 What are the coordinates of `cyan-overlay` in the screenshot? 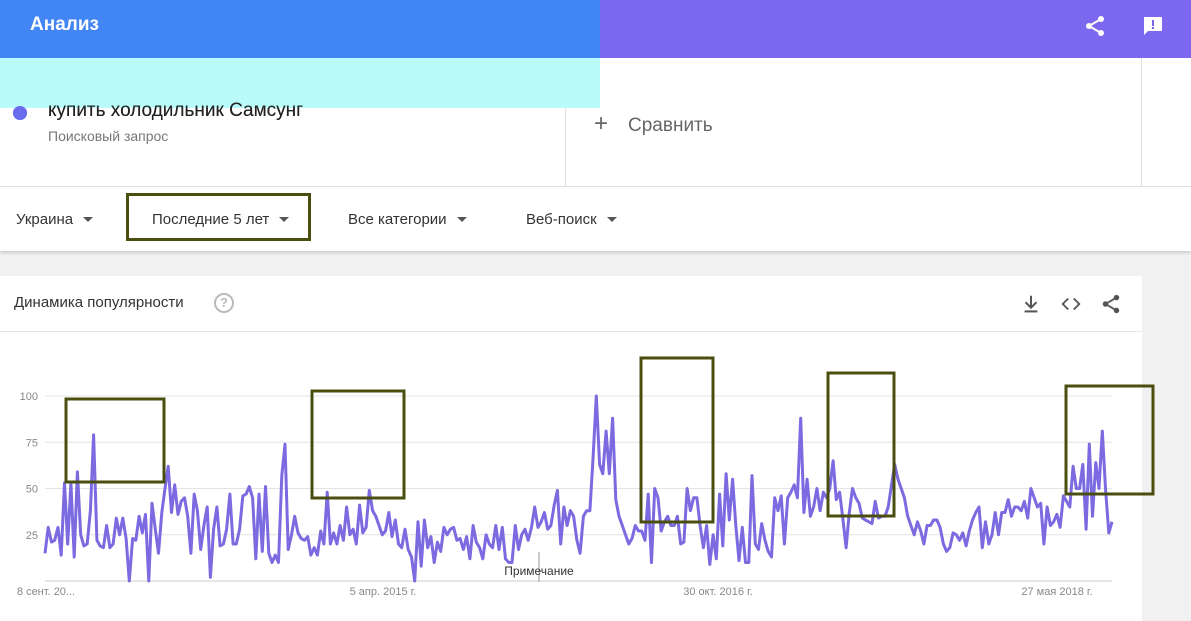 It's located at (300, 83).